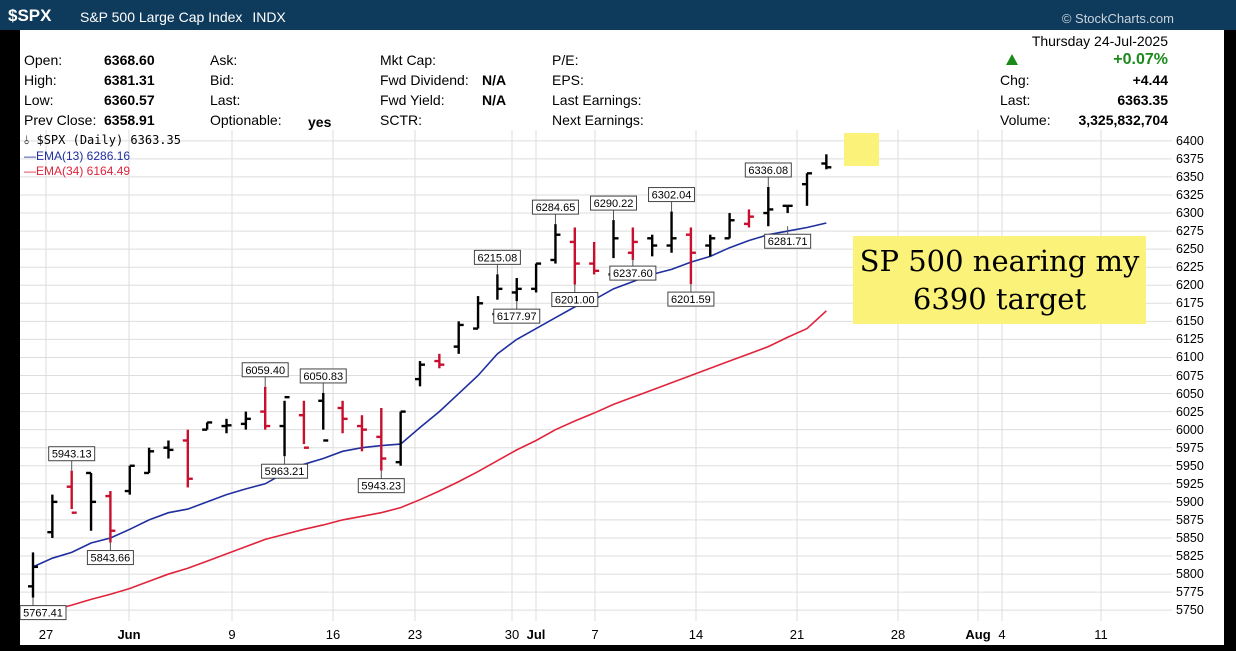 This screenshot has width=1236, height=651. I want to click on low-value: 6360.57, so click(129, 100).